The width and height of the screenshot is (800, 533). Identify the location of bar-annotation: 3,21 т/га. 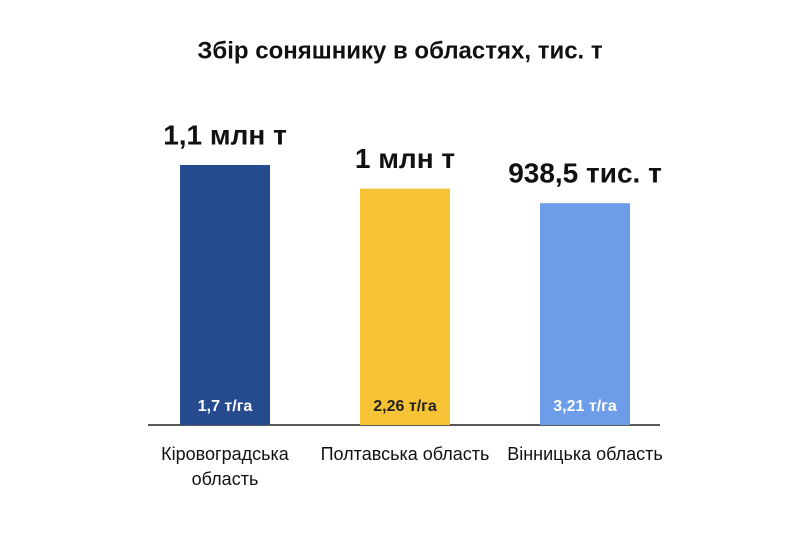
(585, 406).